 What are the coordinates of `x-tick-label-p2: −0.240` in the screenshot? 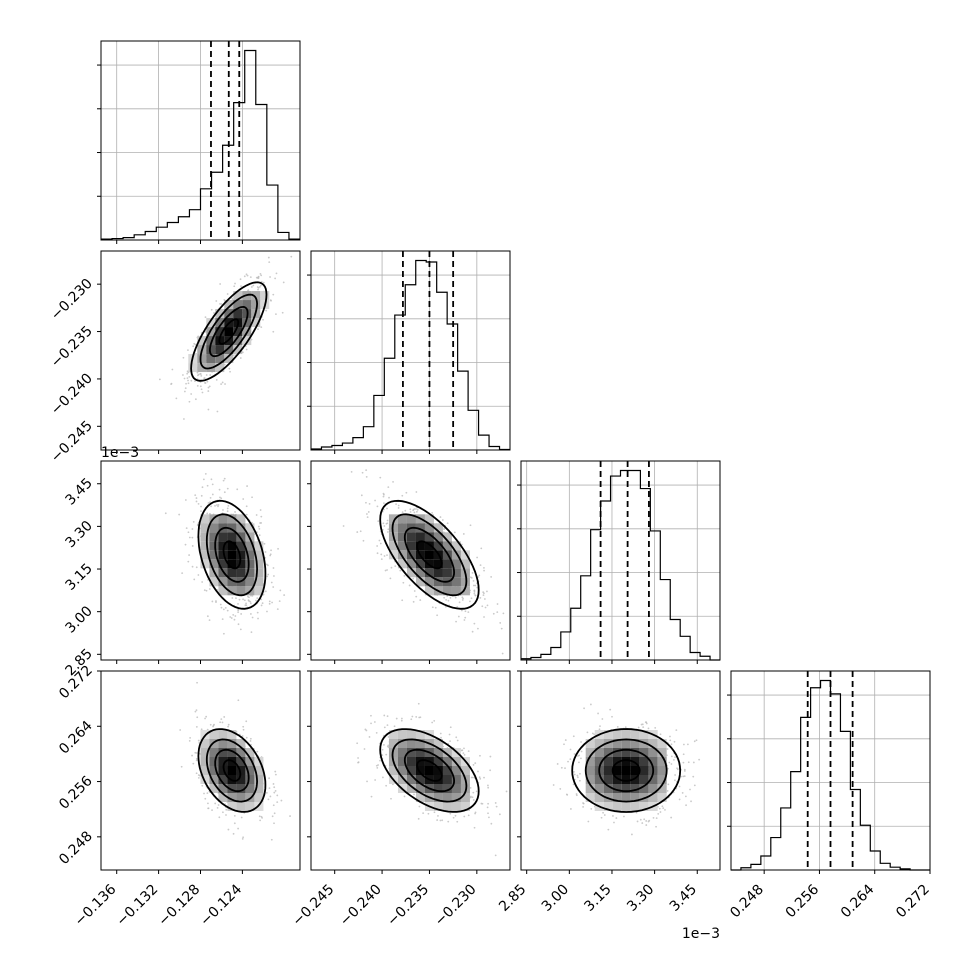 It's located at (361, 906).